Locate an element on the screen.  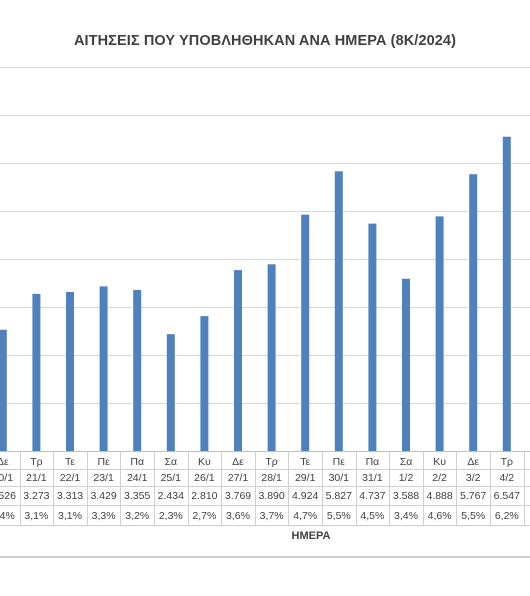
data-label-value: 3.355 is located at coordinates (137, 496).